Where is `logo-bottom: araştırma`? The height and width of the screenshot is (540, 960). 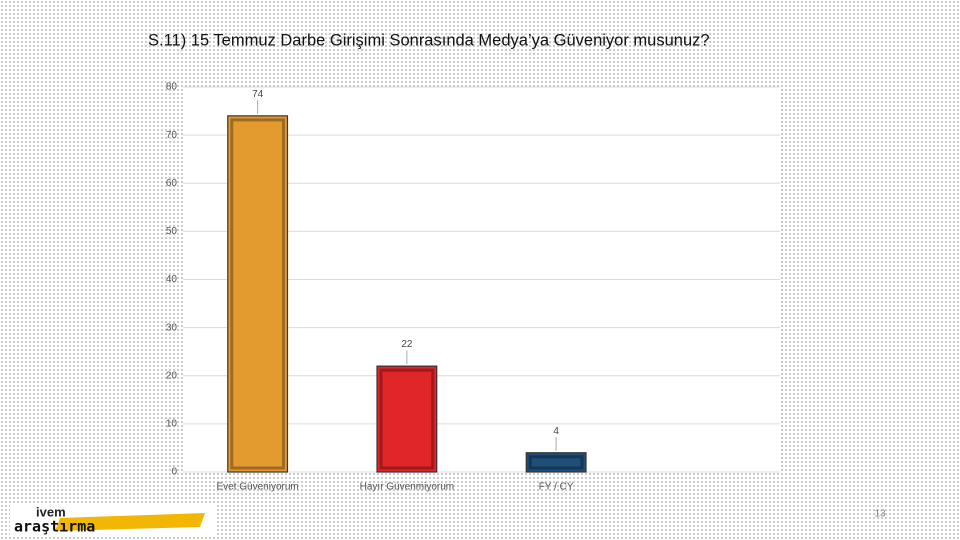
logo-bottom: araştırma is located at coordinates (54, 527).